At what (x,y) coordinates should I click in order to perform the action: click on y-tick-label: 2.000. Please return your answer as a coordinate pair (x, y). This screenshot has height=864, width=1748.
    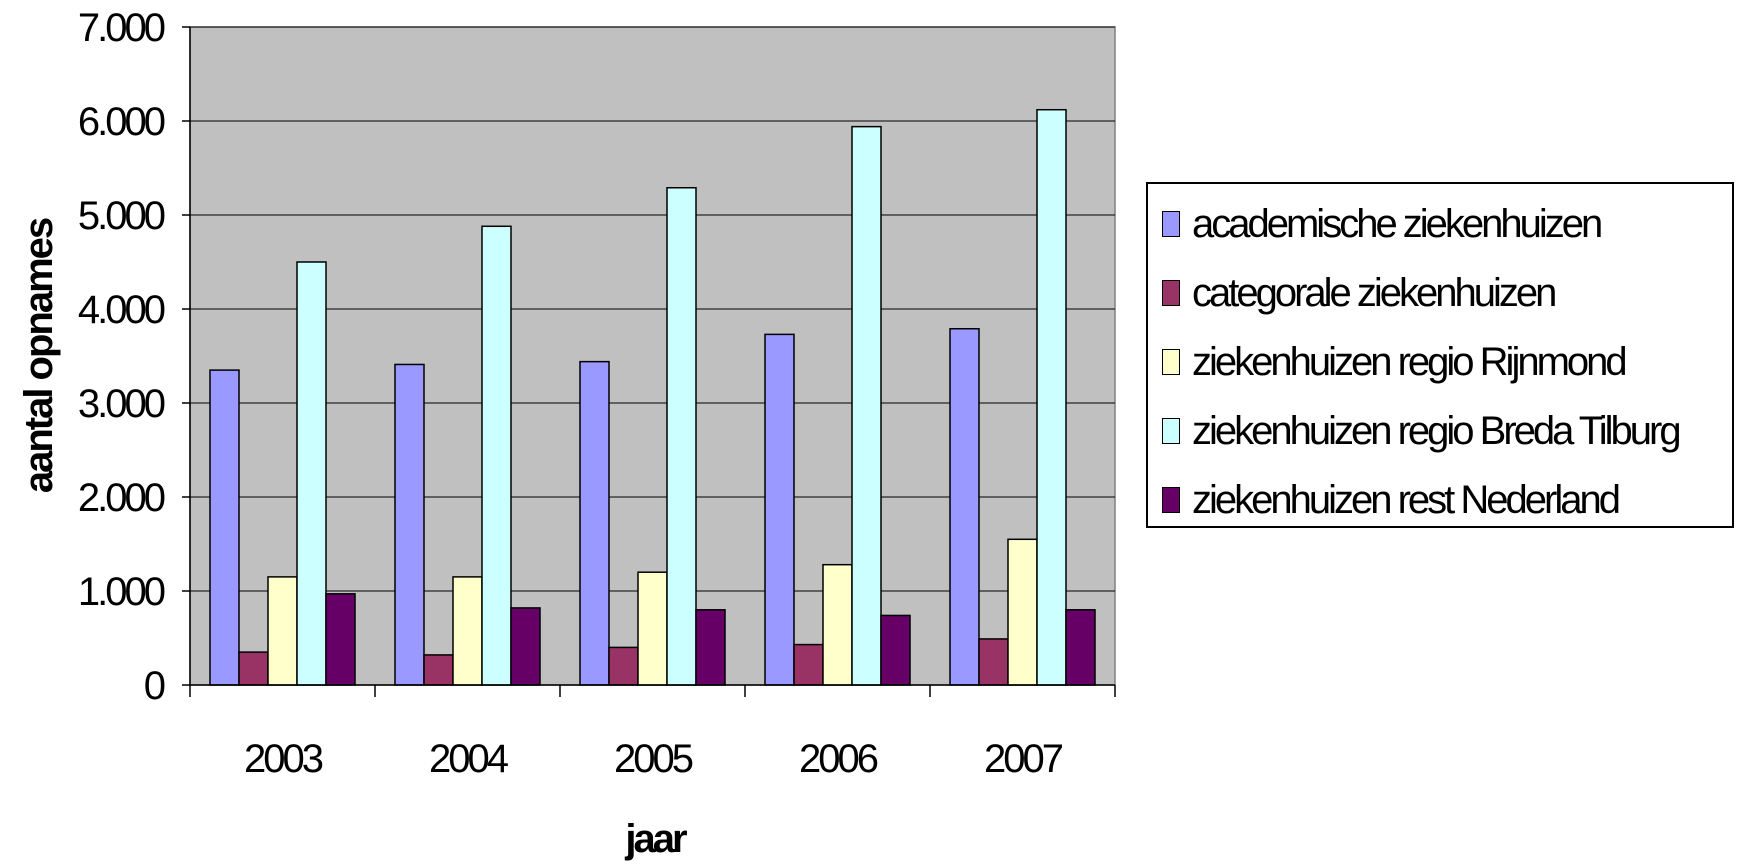
    Looking at the image, I should click on (121, 498).